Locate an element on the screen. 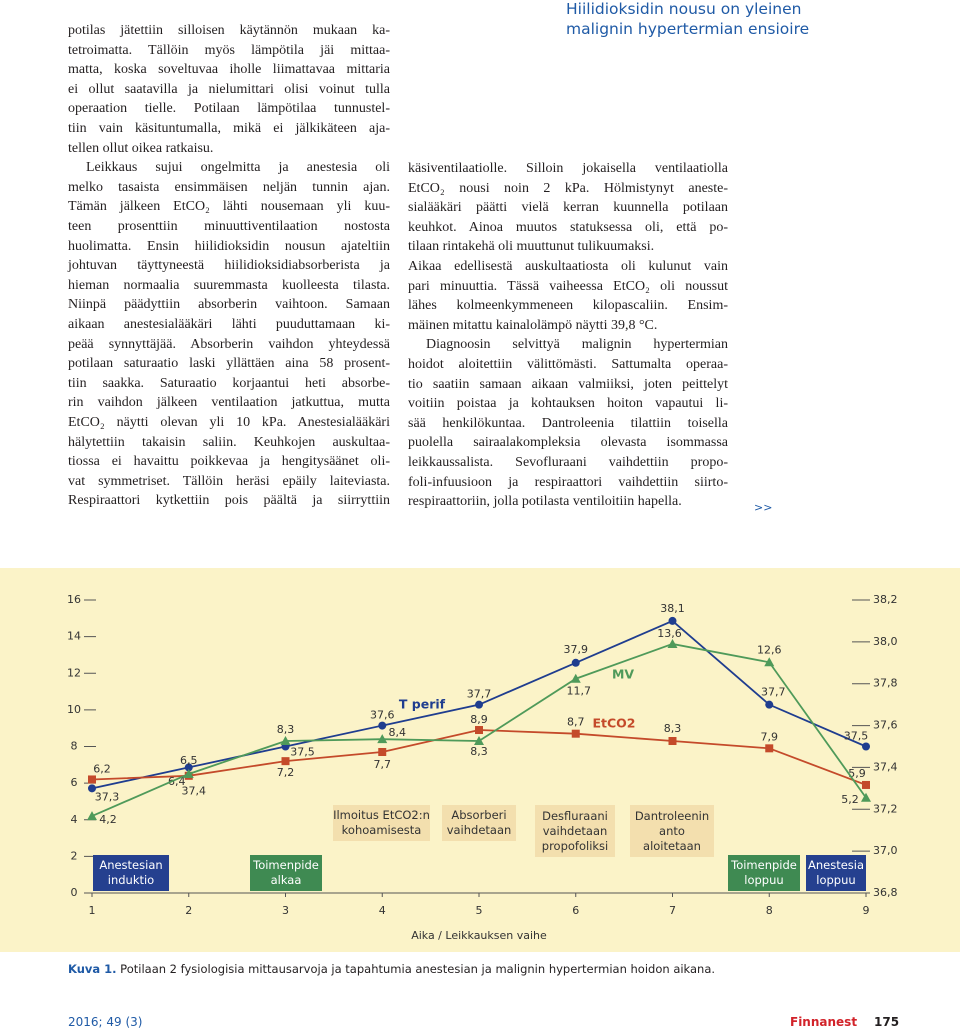  y-tick-label: 14 is located at coordinates (74, 636).